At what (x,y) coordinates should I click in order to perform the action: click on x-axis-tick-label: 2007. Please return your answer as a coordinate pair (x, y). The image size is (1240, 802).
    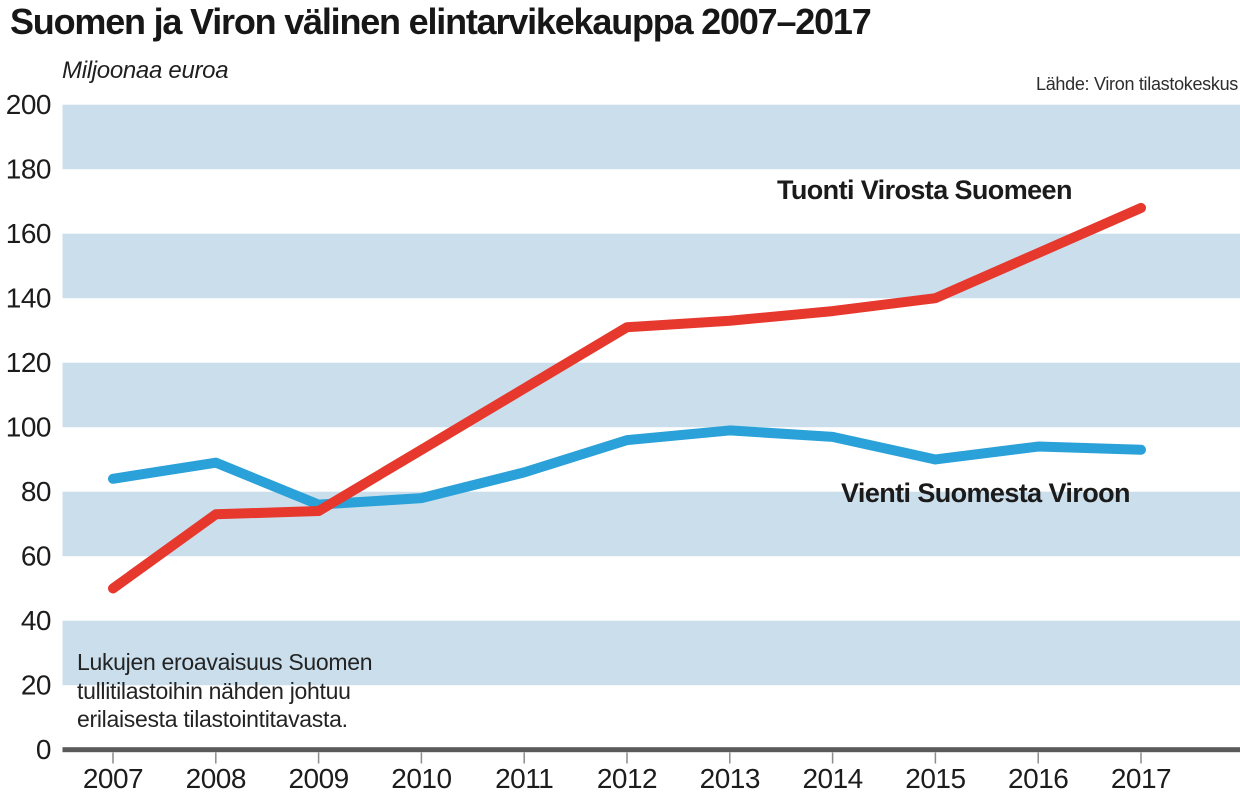
    Looking at the image, I should click on (113, 778).